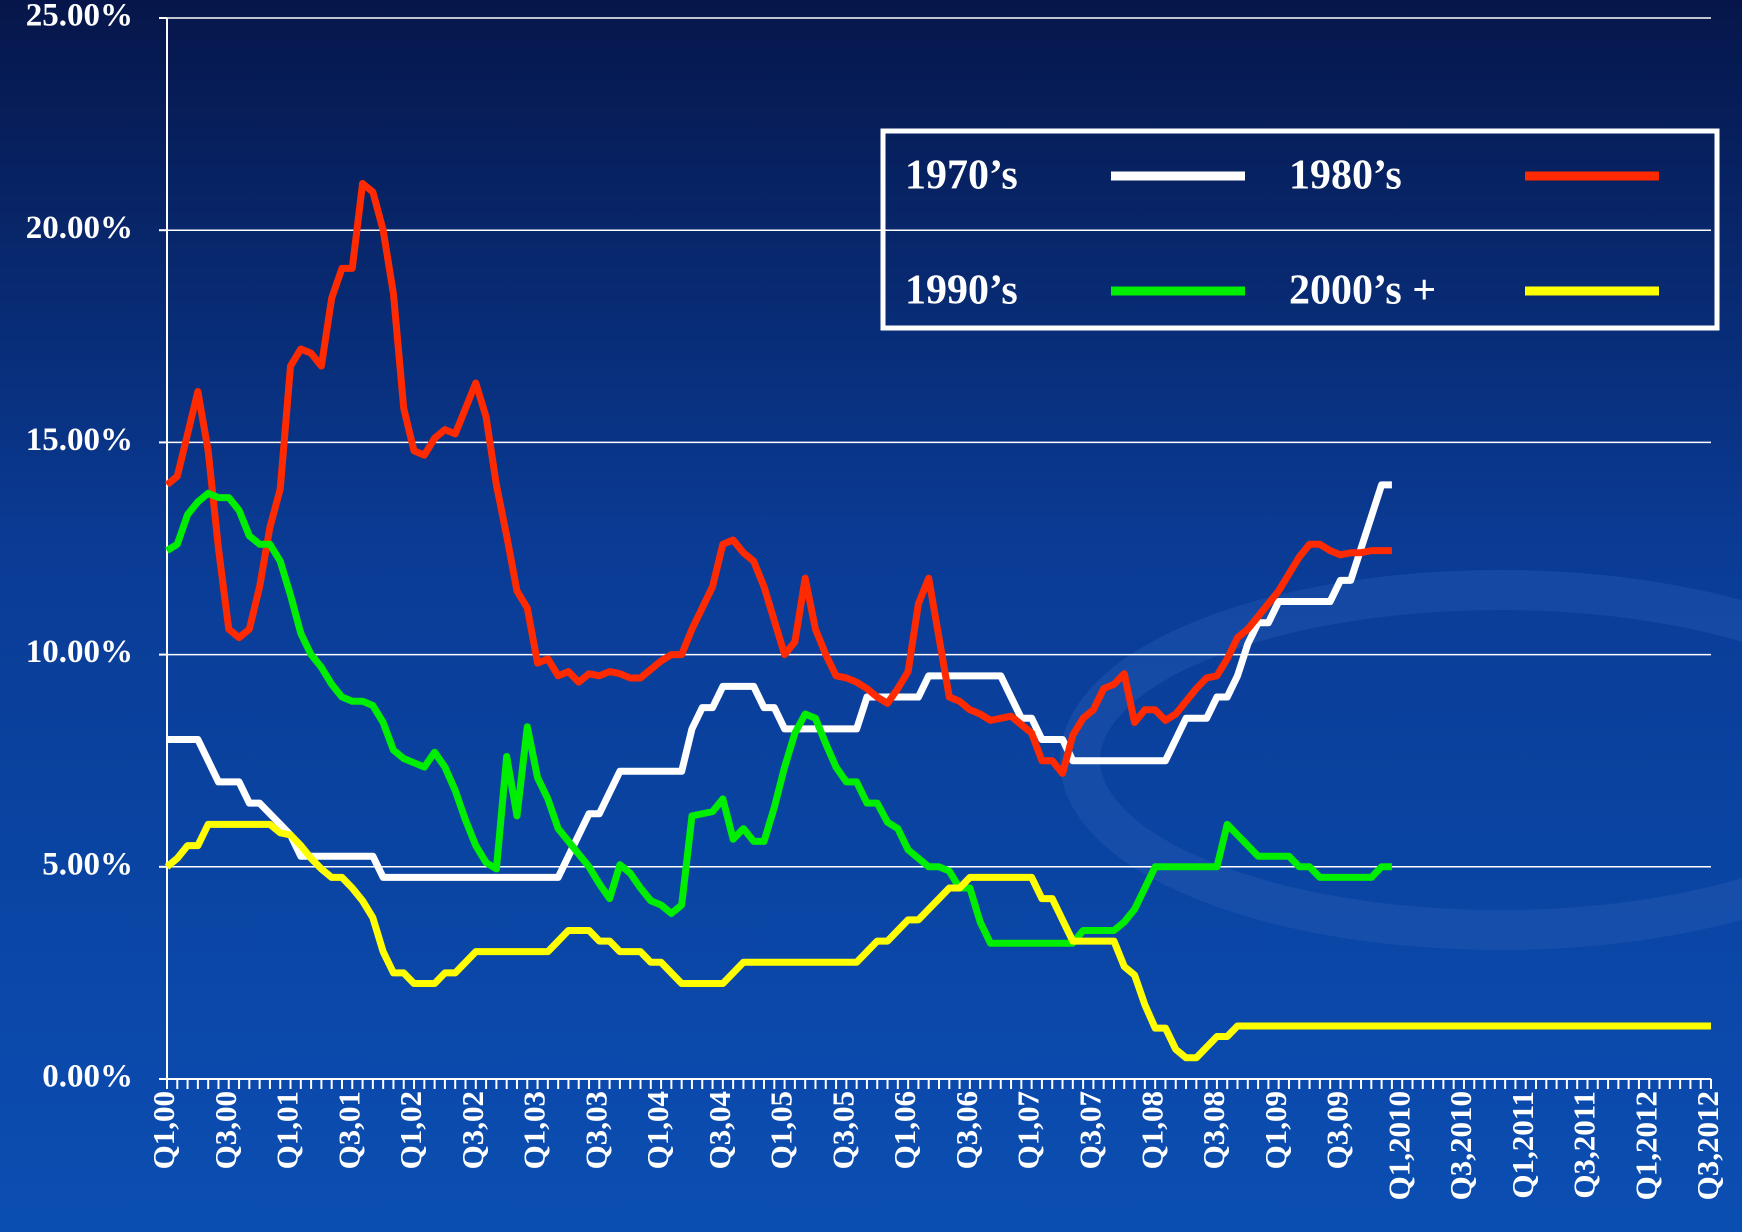 The width and height of the screenshot is (1742, 1232). Describe the element at coordinates (534, 1130) in the screenshot. I see `x-tick-label: Q1,03` at that location.